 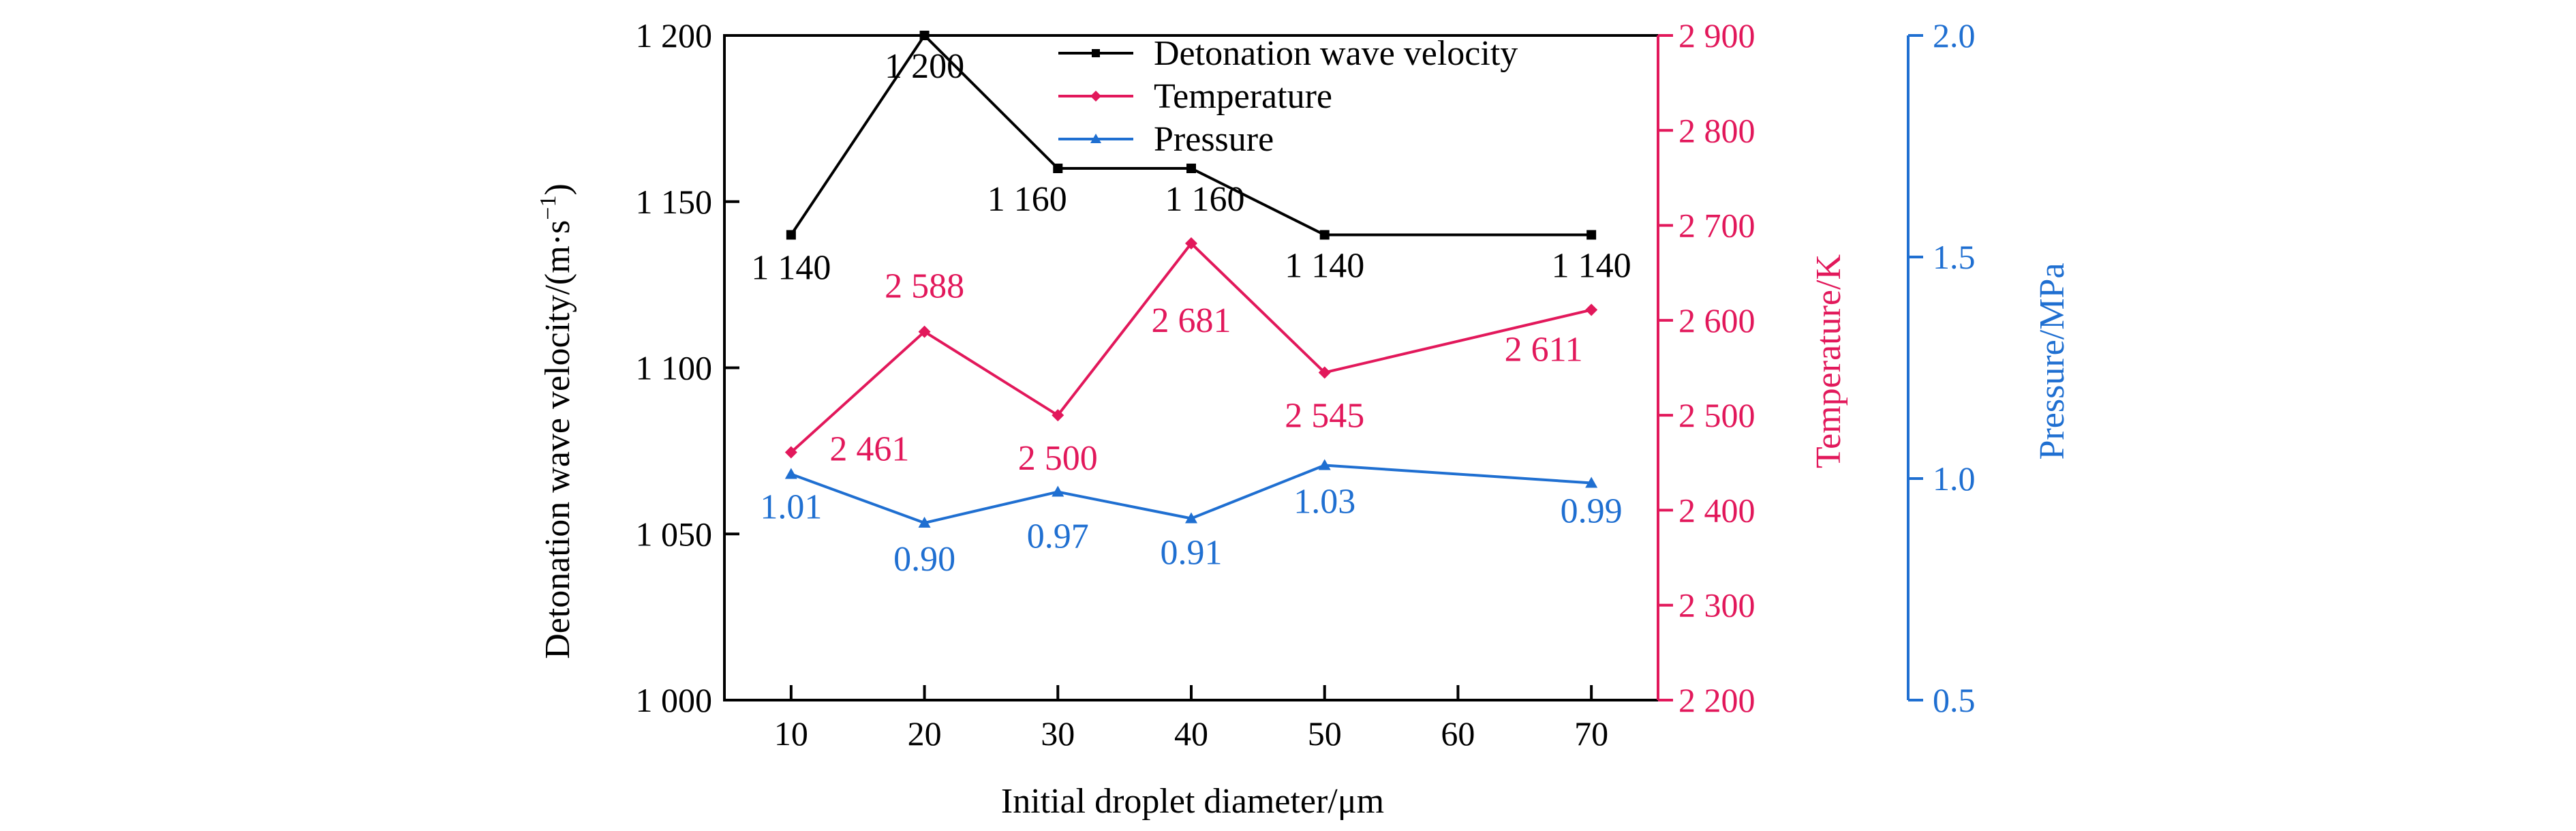 I want to click on data-label: 2 500, so click(x=1058, y=459).